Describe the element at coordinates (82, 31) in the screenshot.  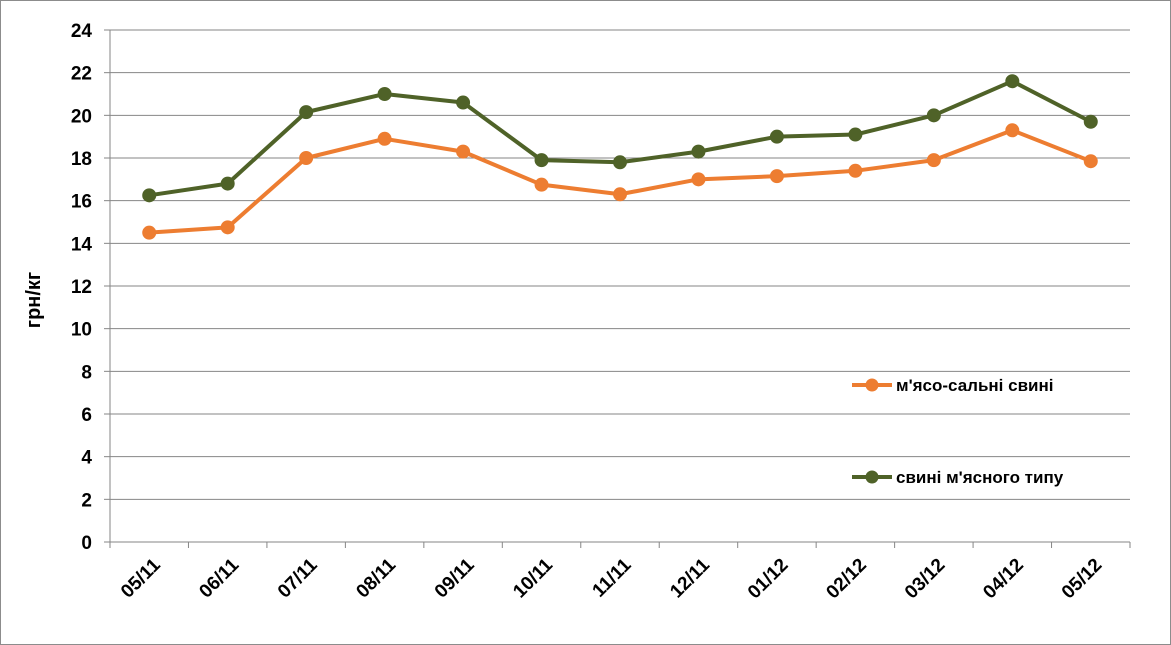
I see `y-tick-label: 24` at that location.